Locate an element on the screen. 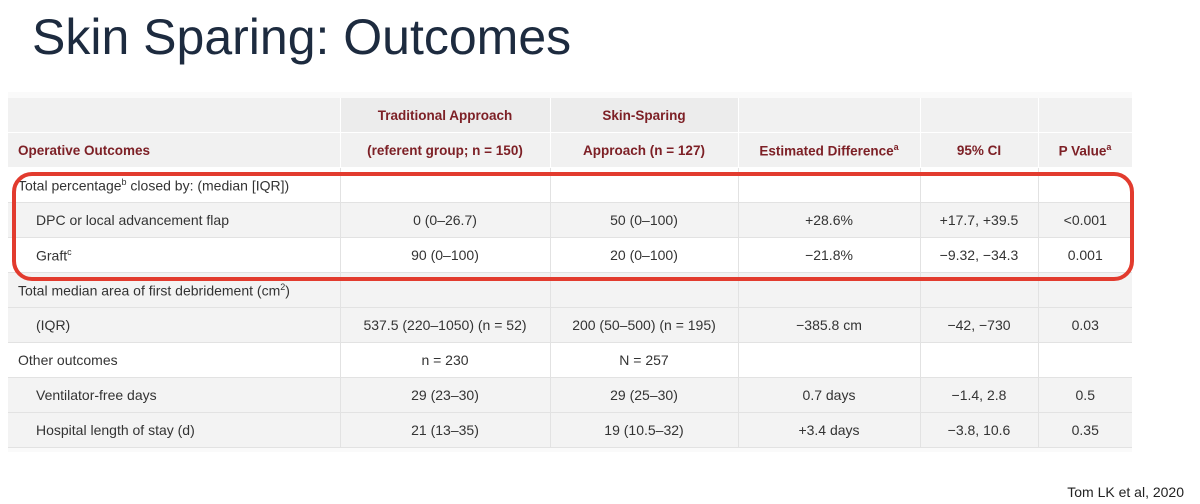 This screenshot has width=1200, height=504. footnote-mark: b is located at coordinates (124, 181).